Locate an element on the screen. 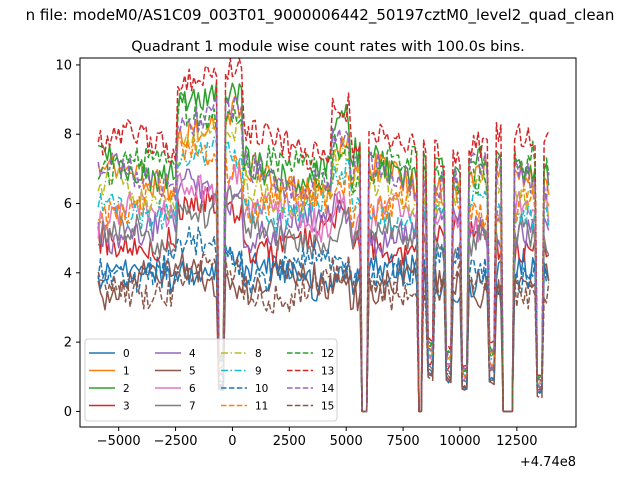 This screenshot has height=480, width=640. legend-label-1: 1 is located at coordinates (126, 372).